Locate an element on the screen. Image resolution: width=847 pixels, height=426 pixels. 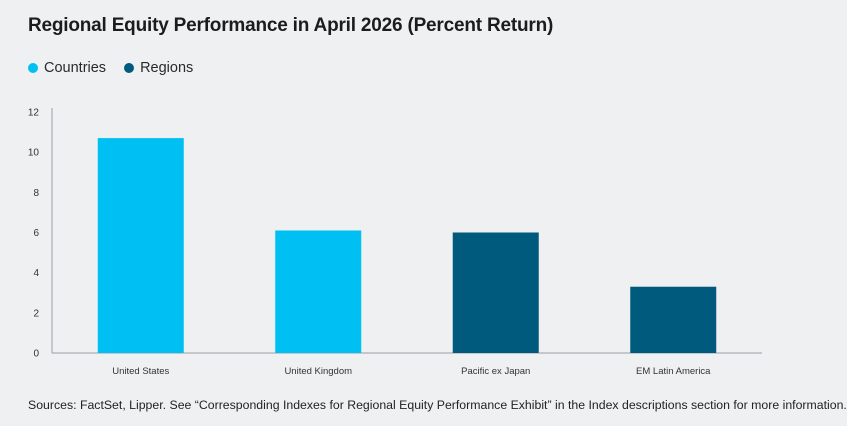
bar-united-kingdom is located at coordinates (318, 291).